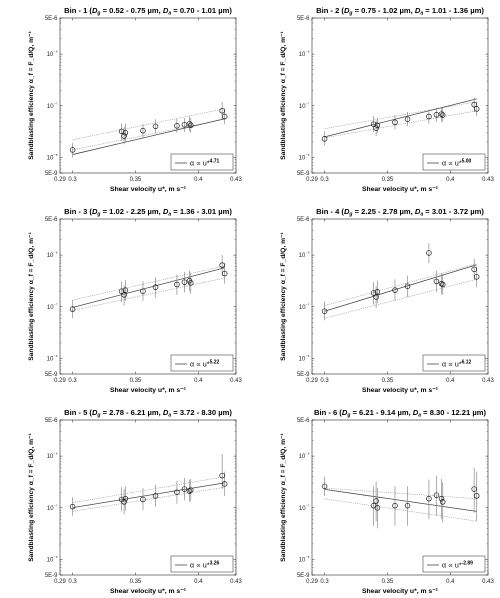 Image resolution: width=500 pixels, height=598 pixels. I want to click on legend-label: α ∝ u*-2.89, so click(457, 565).